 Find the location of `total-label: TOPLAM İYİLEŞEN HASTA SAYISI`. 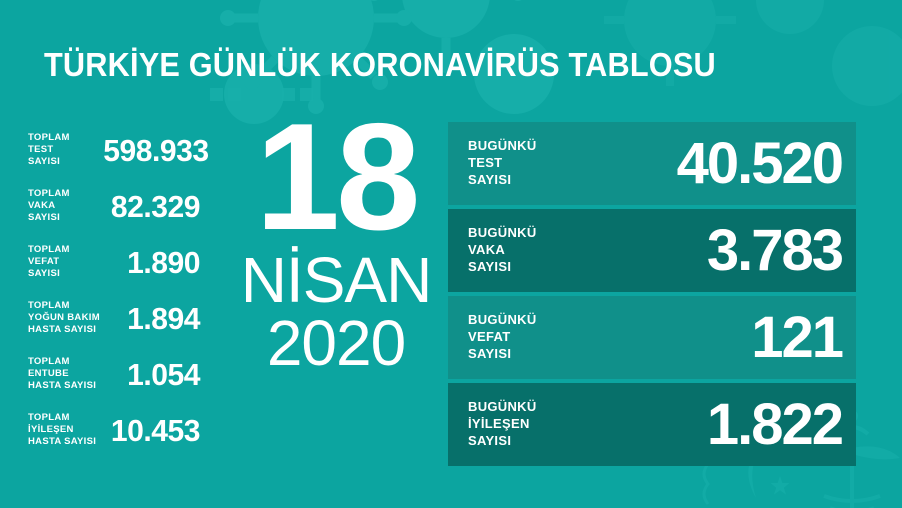

total-label: TOPLAM İYİLEŞEN HASTA SAYISI is located at coordinates (64, 430).